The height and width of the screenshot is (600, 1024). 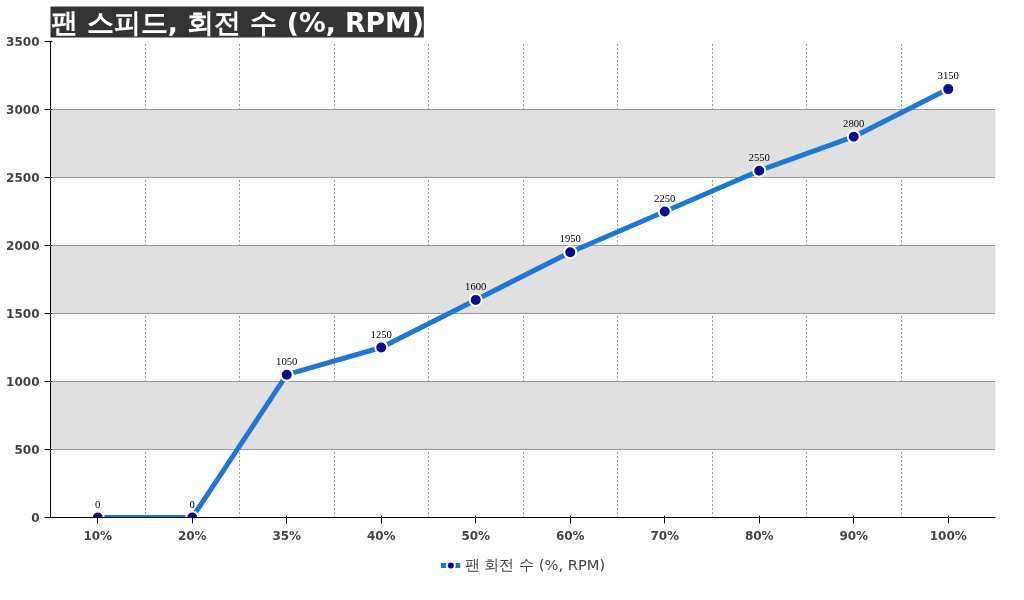 I want to click on data-label: 2250, so click(x=665, y=198).